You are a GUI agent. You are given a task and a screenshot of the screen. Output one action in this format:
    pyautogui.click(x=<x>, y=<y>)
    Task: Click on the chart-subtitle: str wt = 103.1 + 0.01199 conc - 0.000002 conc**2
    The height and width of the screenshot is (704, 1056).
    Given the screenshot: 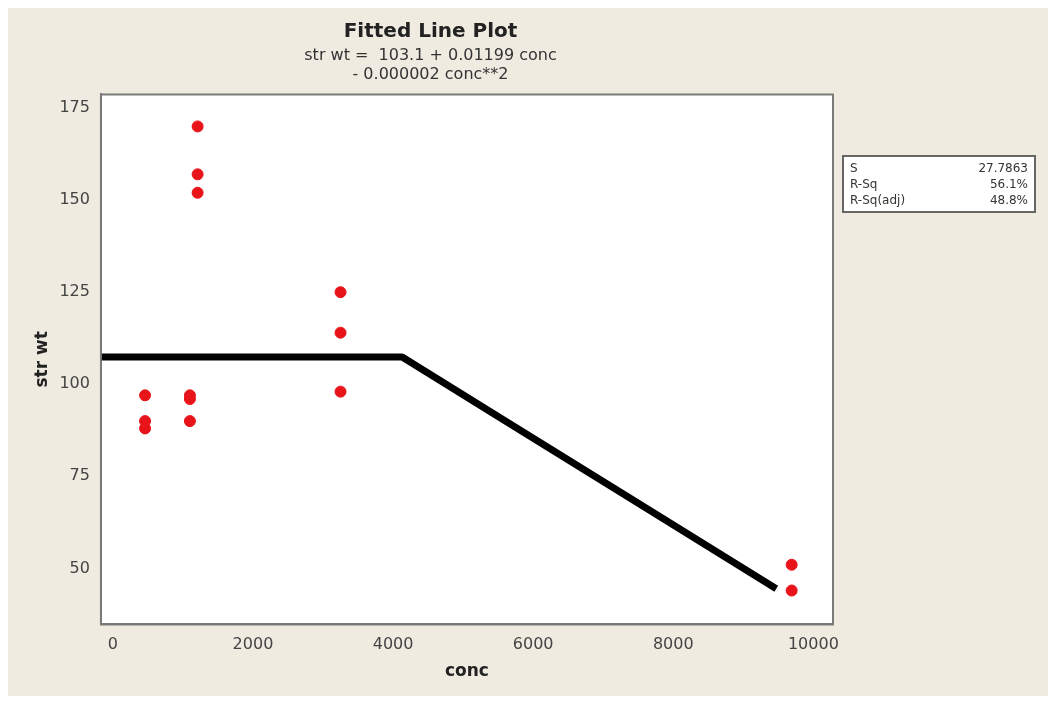 What is the action you would take?
    pyautogui.click(x=430, y=63)
    